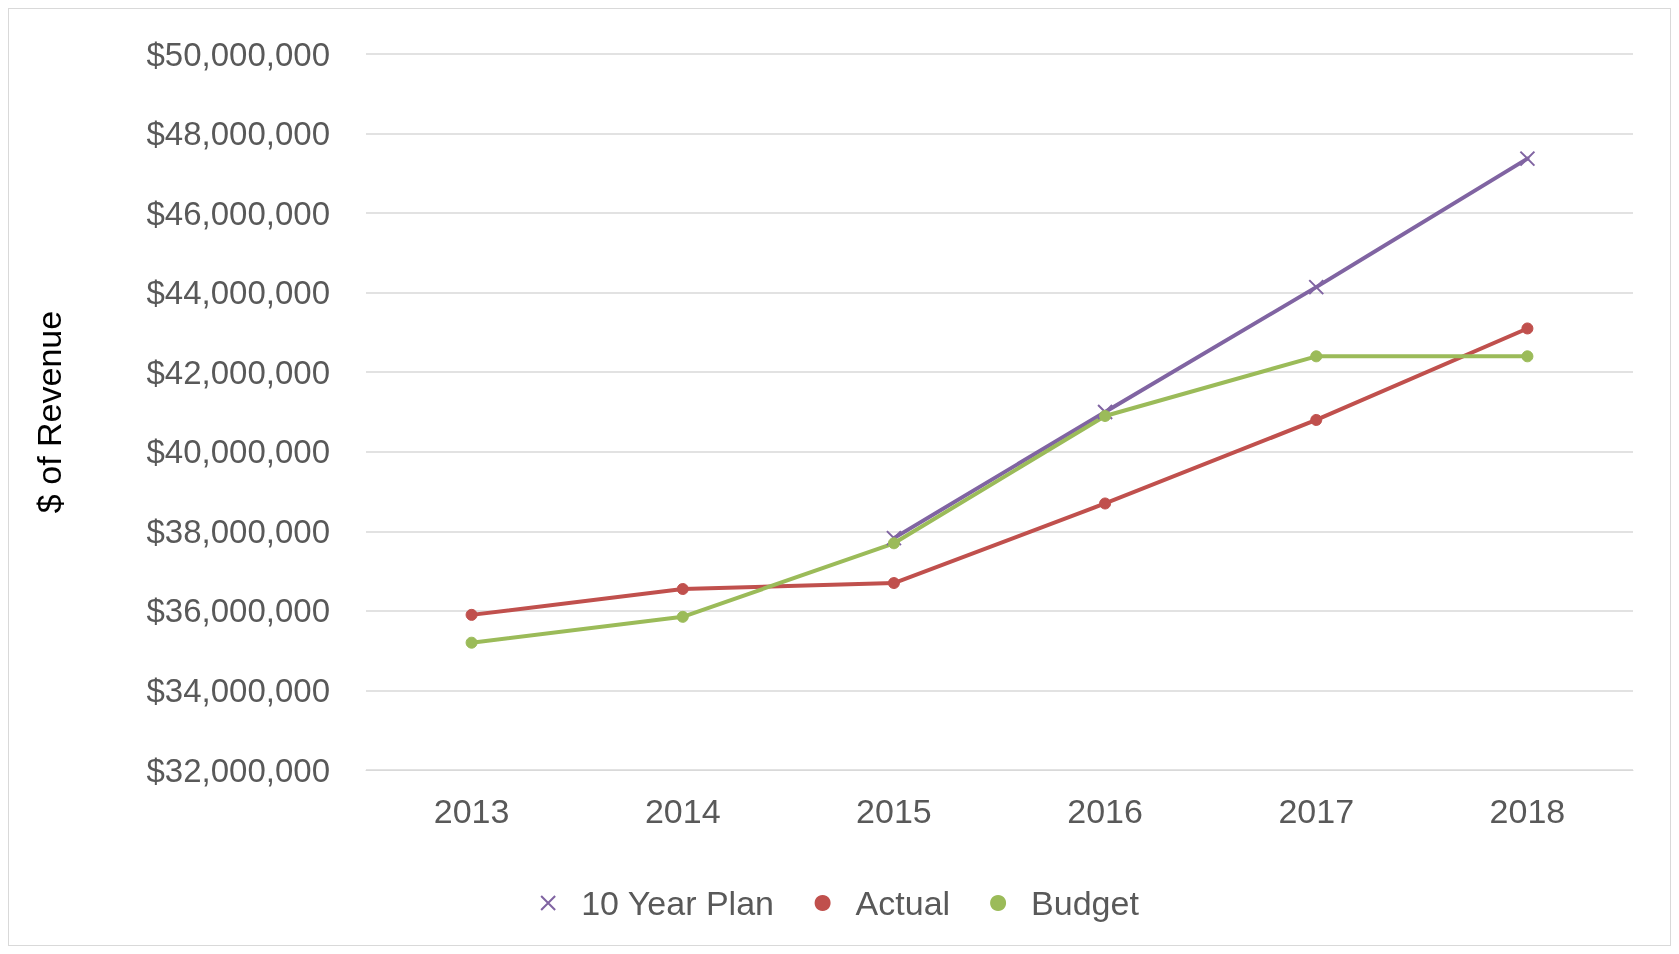  I want to click on y-tick-label: $42,000,000, so click(238, 372).